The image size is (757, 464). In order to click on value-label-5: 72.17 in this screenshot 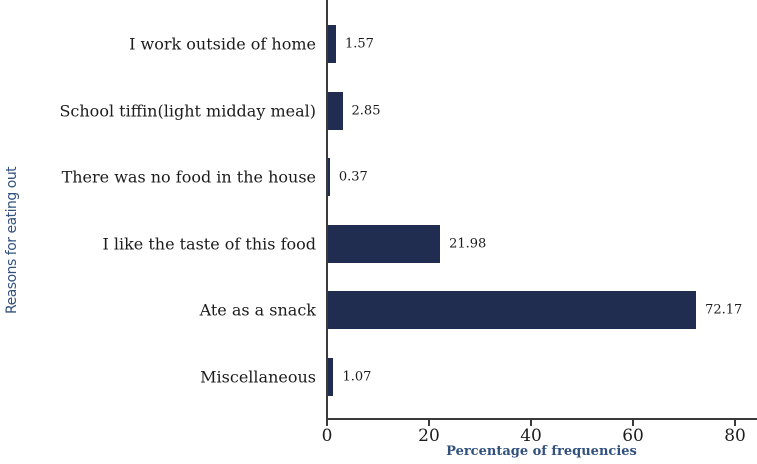, I will do `click(724, 310)`.